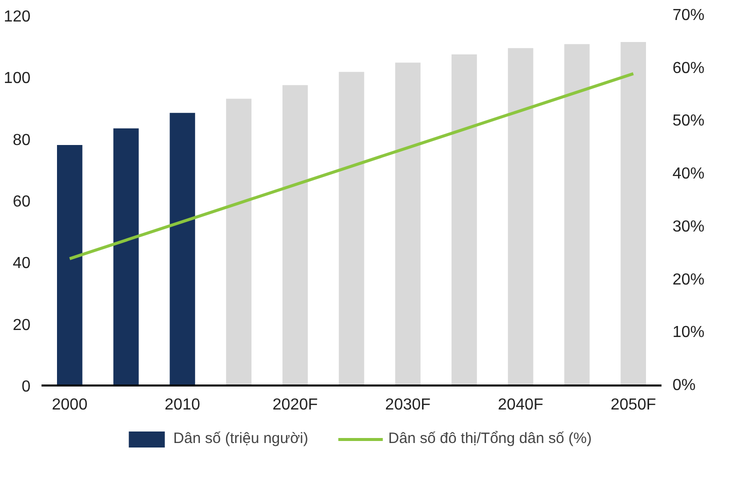 The image size is (747, 483). Describe the element at coordinates (17, 17) in the screenshot. I see `y-tick-label: 120` at that location.